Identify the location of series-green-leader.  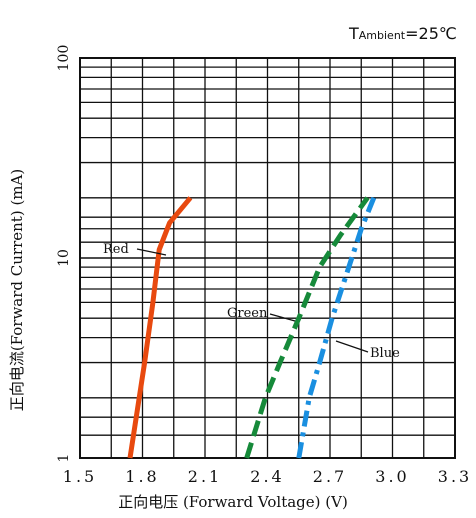
(282, 317).